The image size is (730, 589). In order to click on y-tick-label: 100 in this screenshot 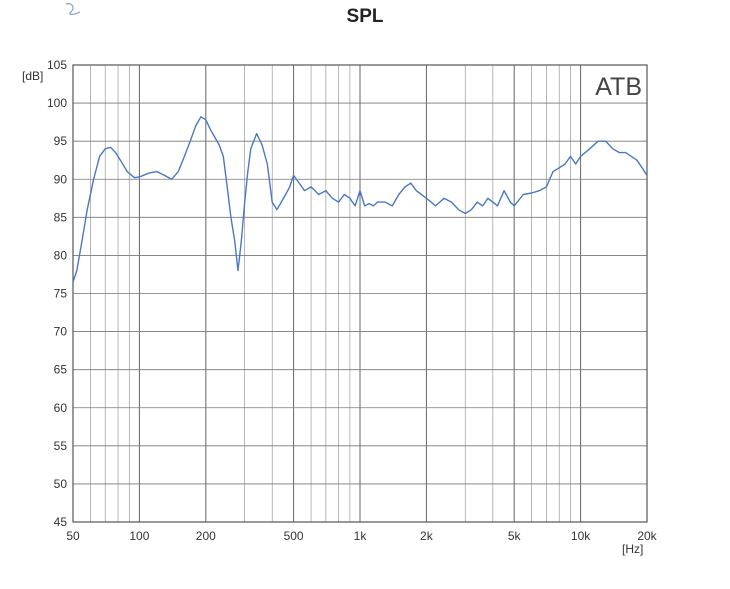, I will do `click(57, 103)`.